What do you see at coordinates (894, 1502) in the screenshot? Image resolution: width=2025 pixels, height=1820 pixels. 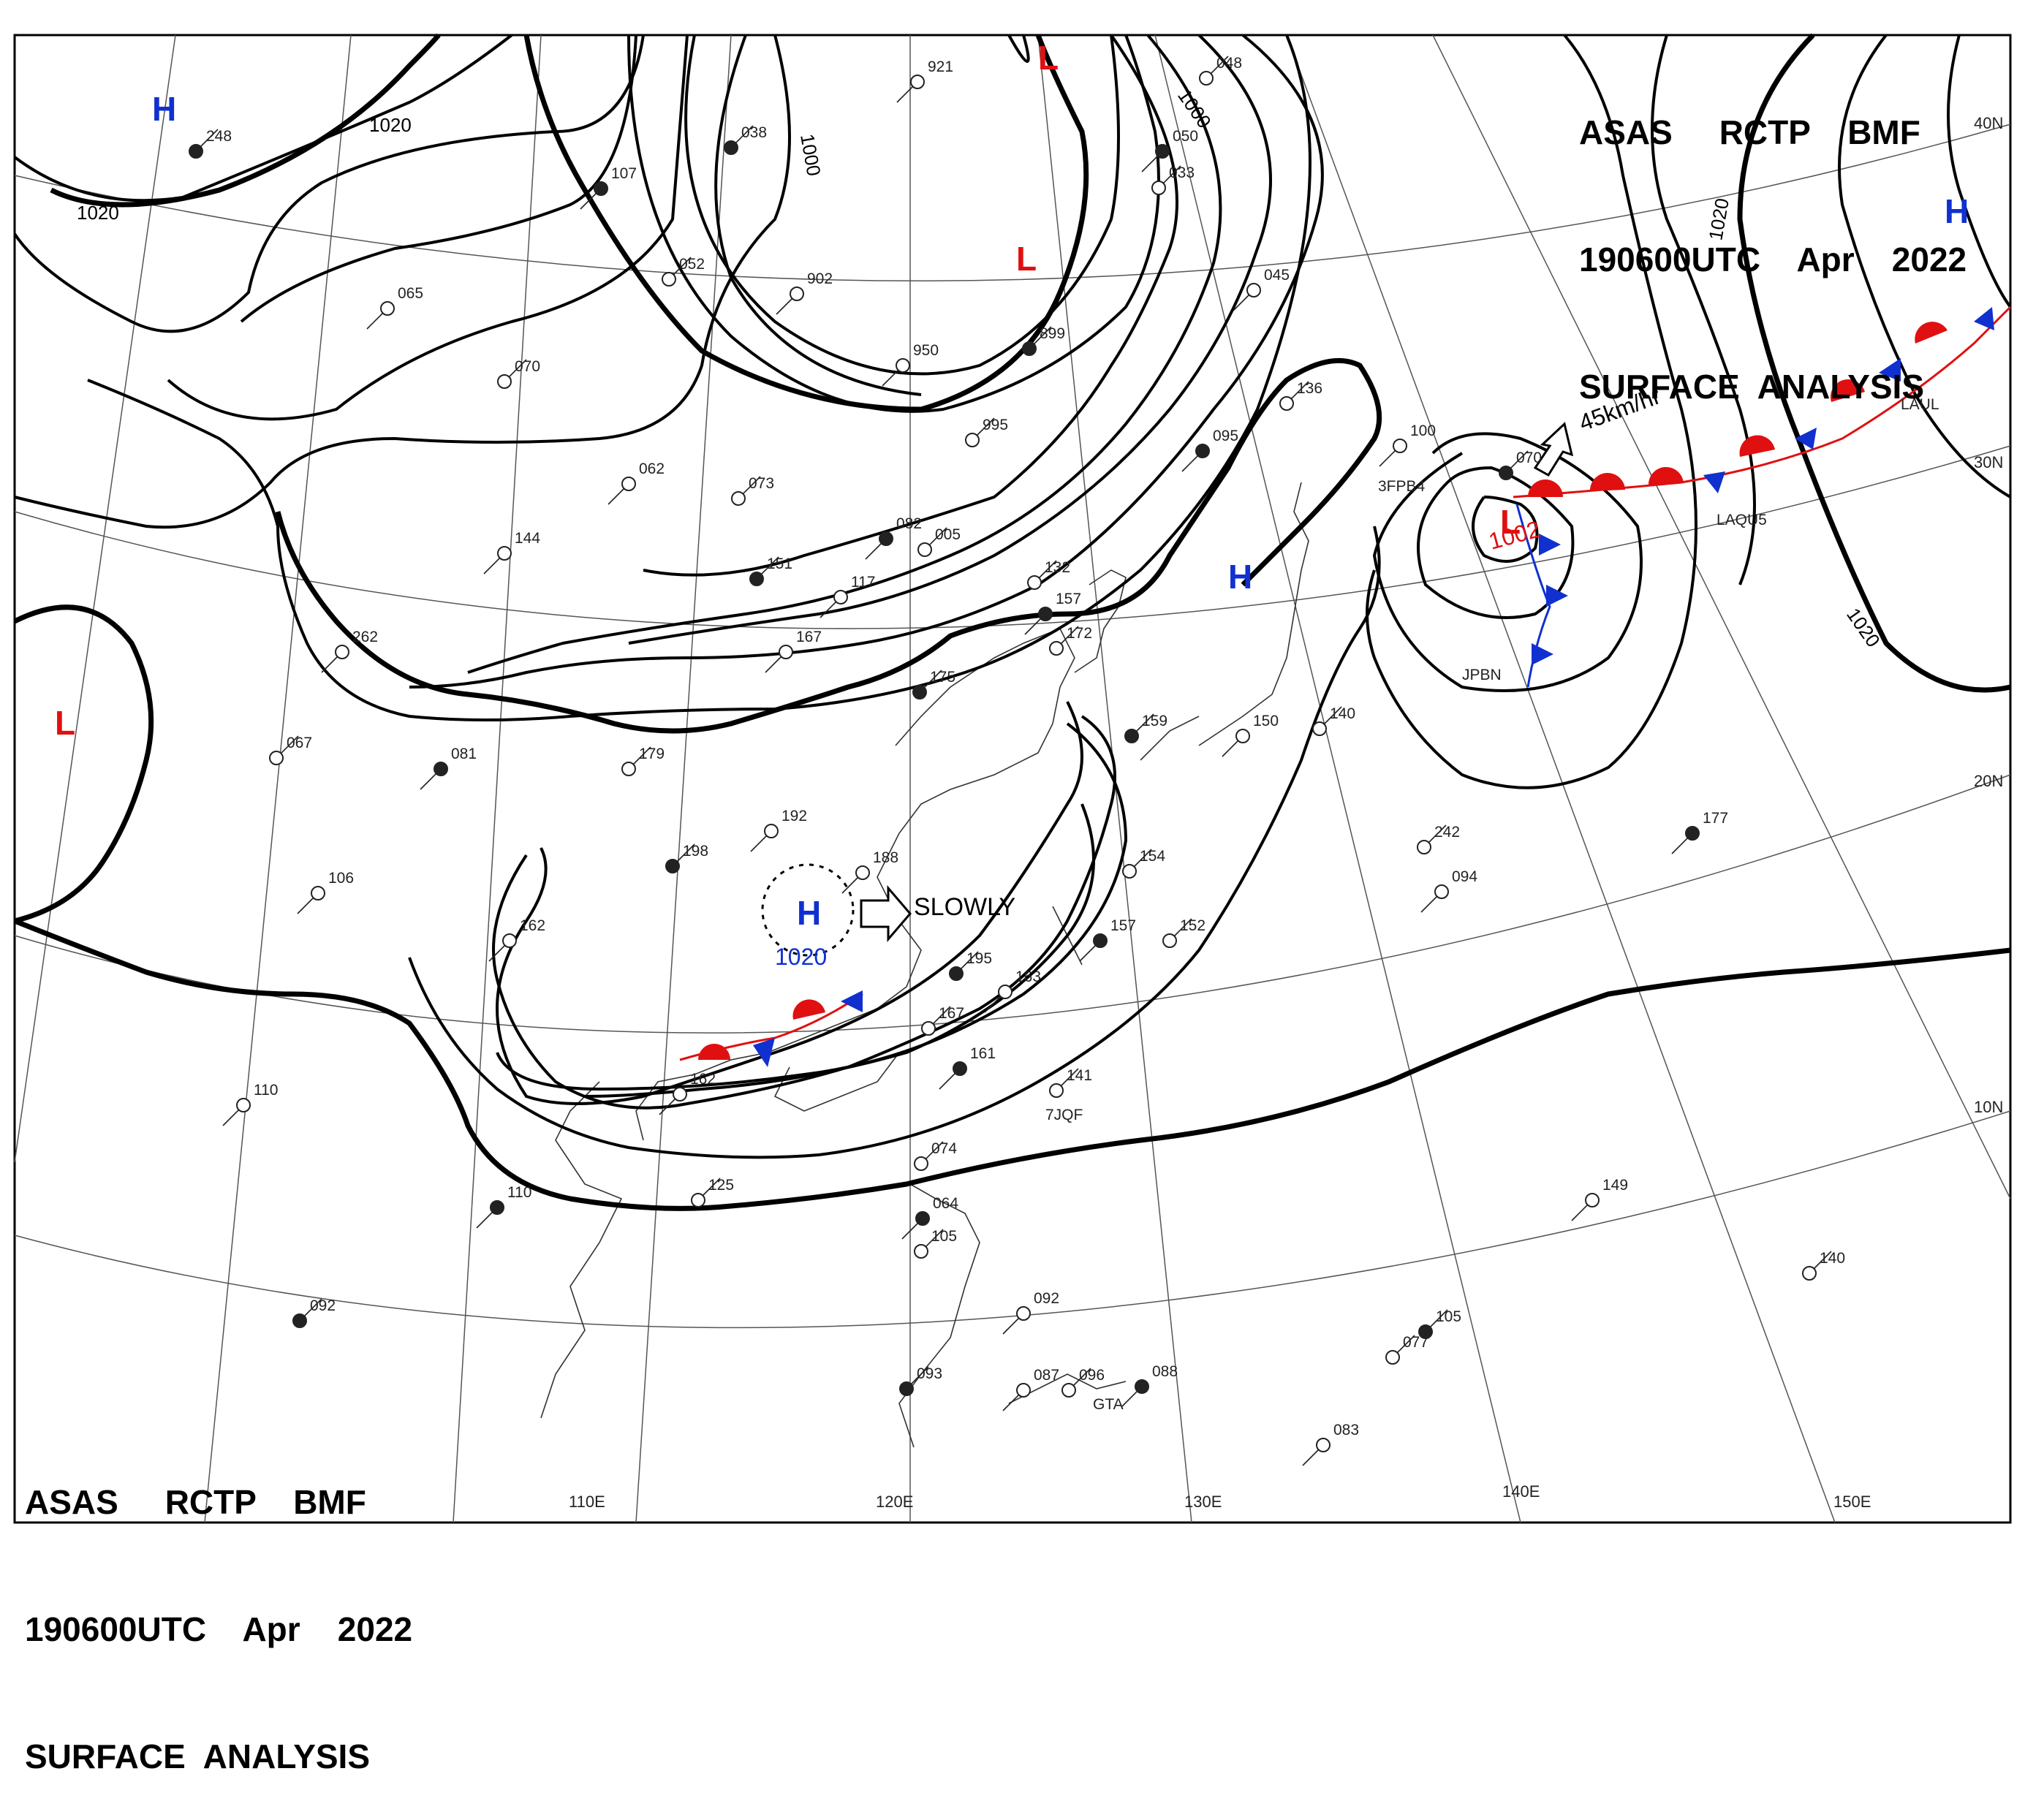 I see `longitude-label: 120E` at bounding box center [894, 1502].